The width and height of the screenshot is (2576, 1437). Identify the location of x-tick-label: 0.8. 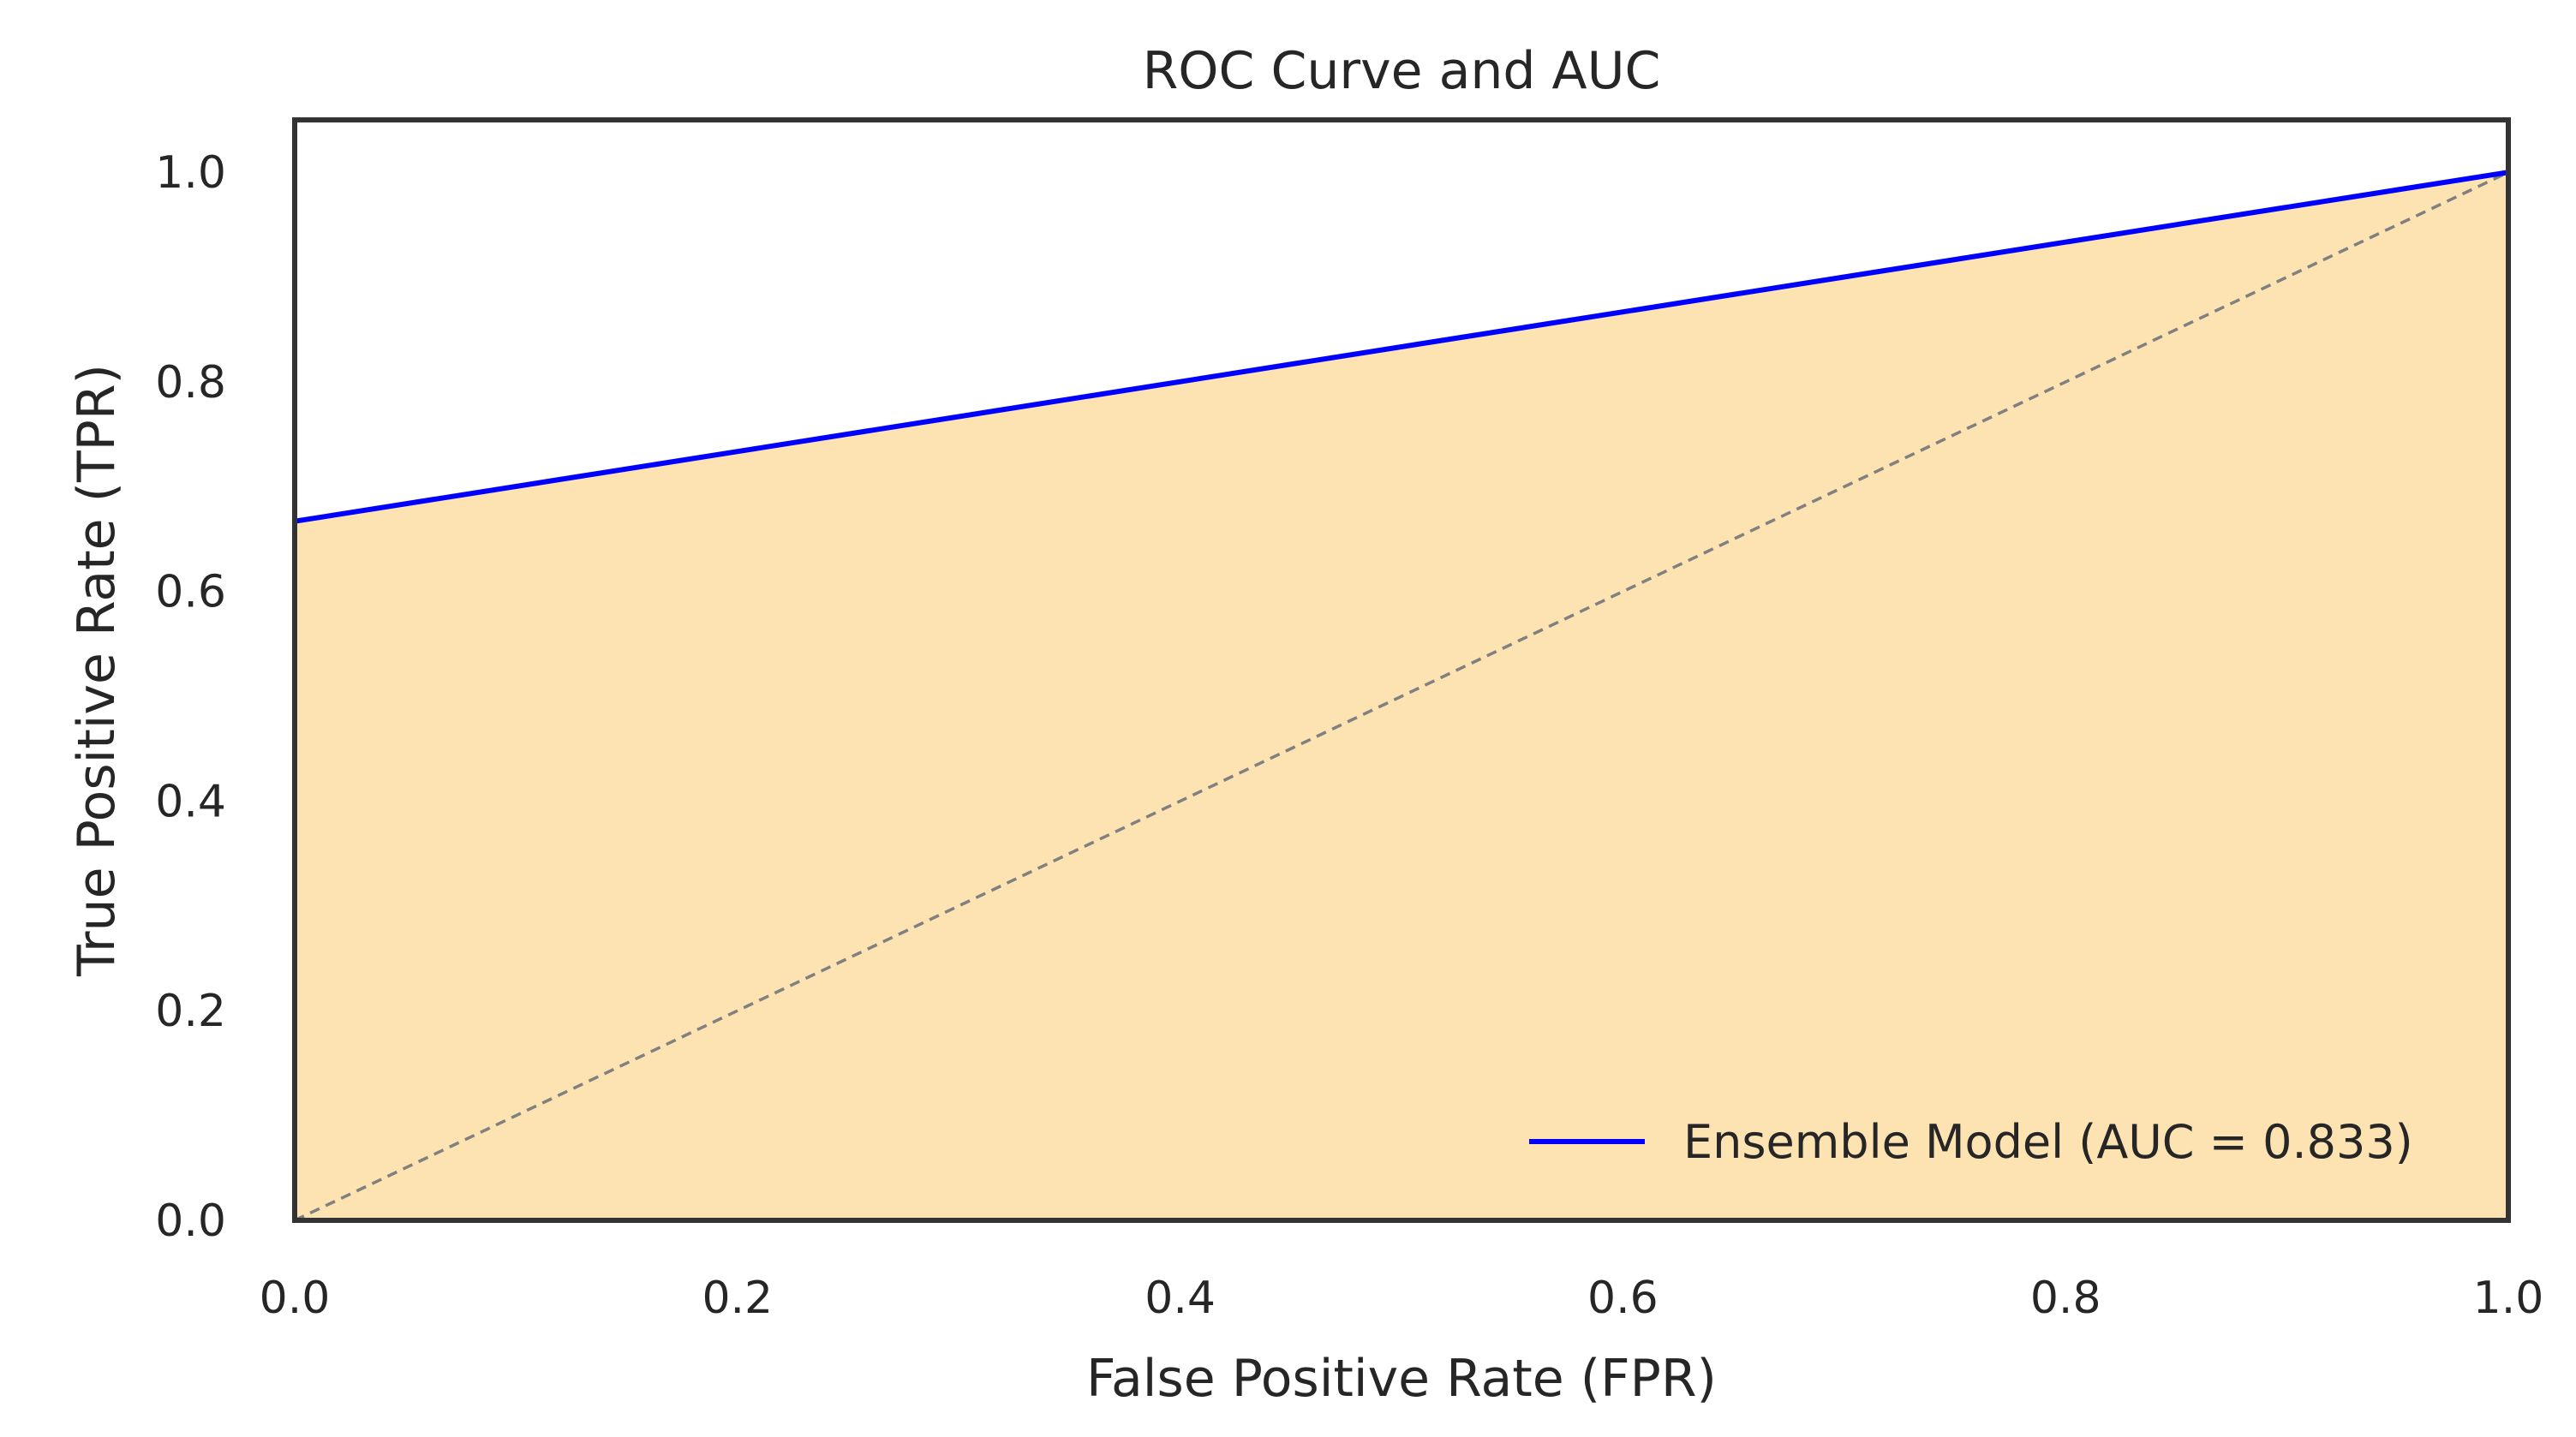
(2066, 1298).